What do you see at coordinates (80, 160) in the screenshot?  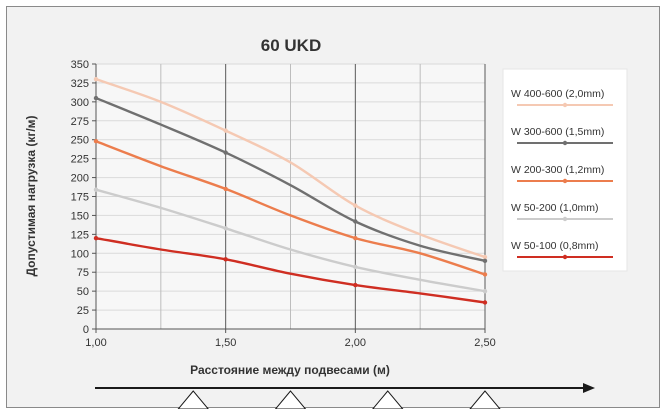 I see `y-tick-label: 225` at bounding box center [80, 160].